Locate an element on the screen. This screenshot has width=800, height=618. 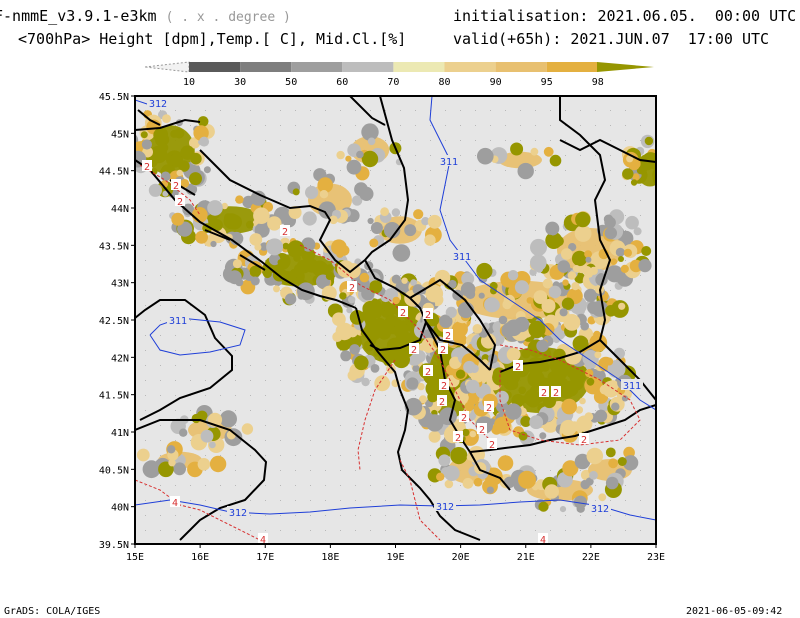
legend-right-arrow is located at coordinates (625, 67).